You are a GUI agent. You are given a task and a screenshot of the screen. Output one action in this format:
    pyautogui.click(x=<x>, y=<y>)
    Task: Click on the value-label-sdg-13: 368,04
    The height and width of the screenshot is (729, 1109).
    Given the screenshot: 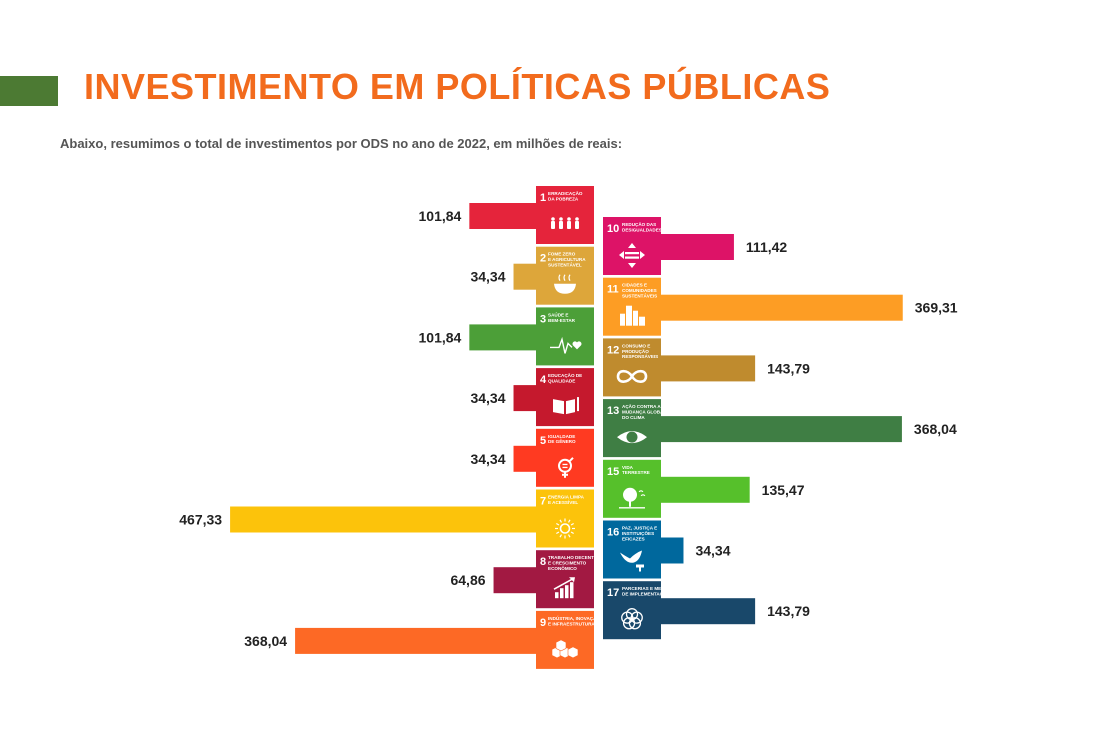 What is the action you would take?
    pyautogui.click(x=935, y=429)
    